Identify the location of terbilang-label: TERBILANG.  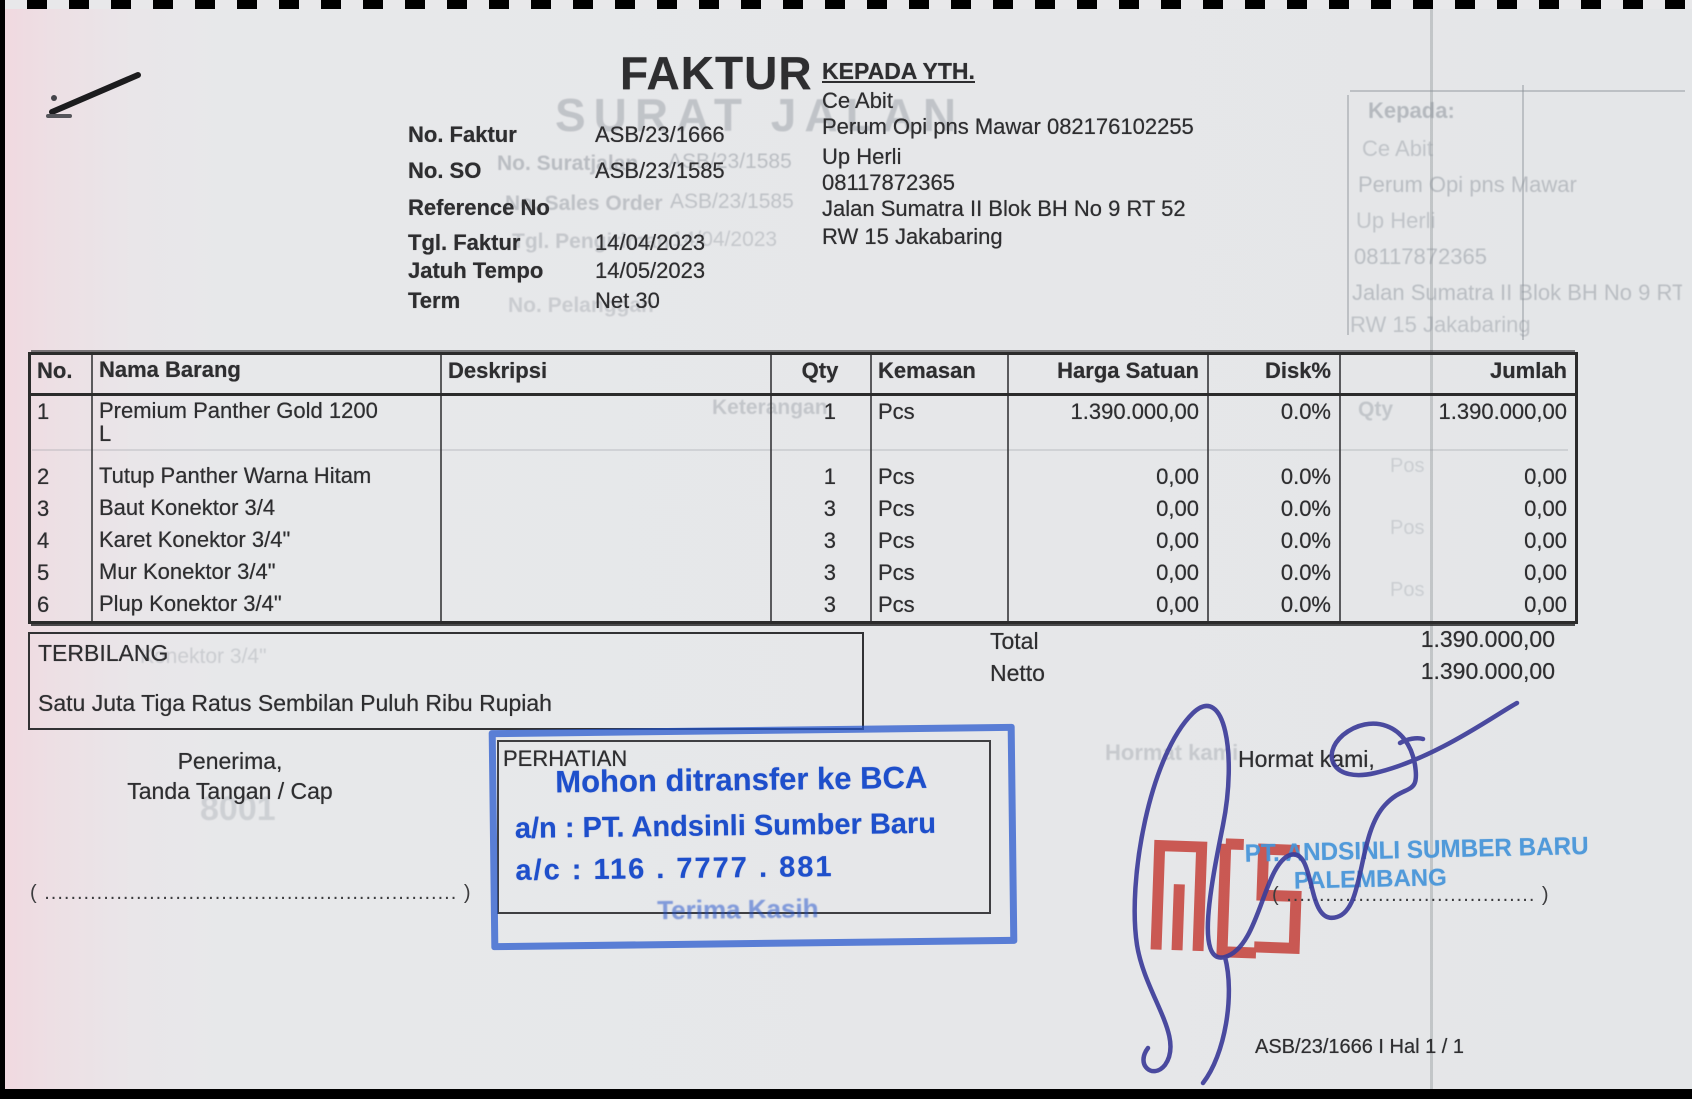
(103, 653).